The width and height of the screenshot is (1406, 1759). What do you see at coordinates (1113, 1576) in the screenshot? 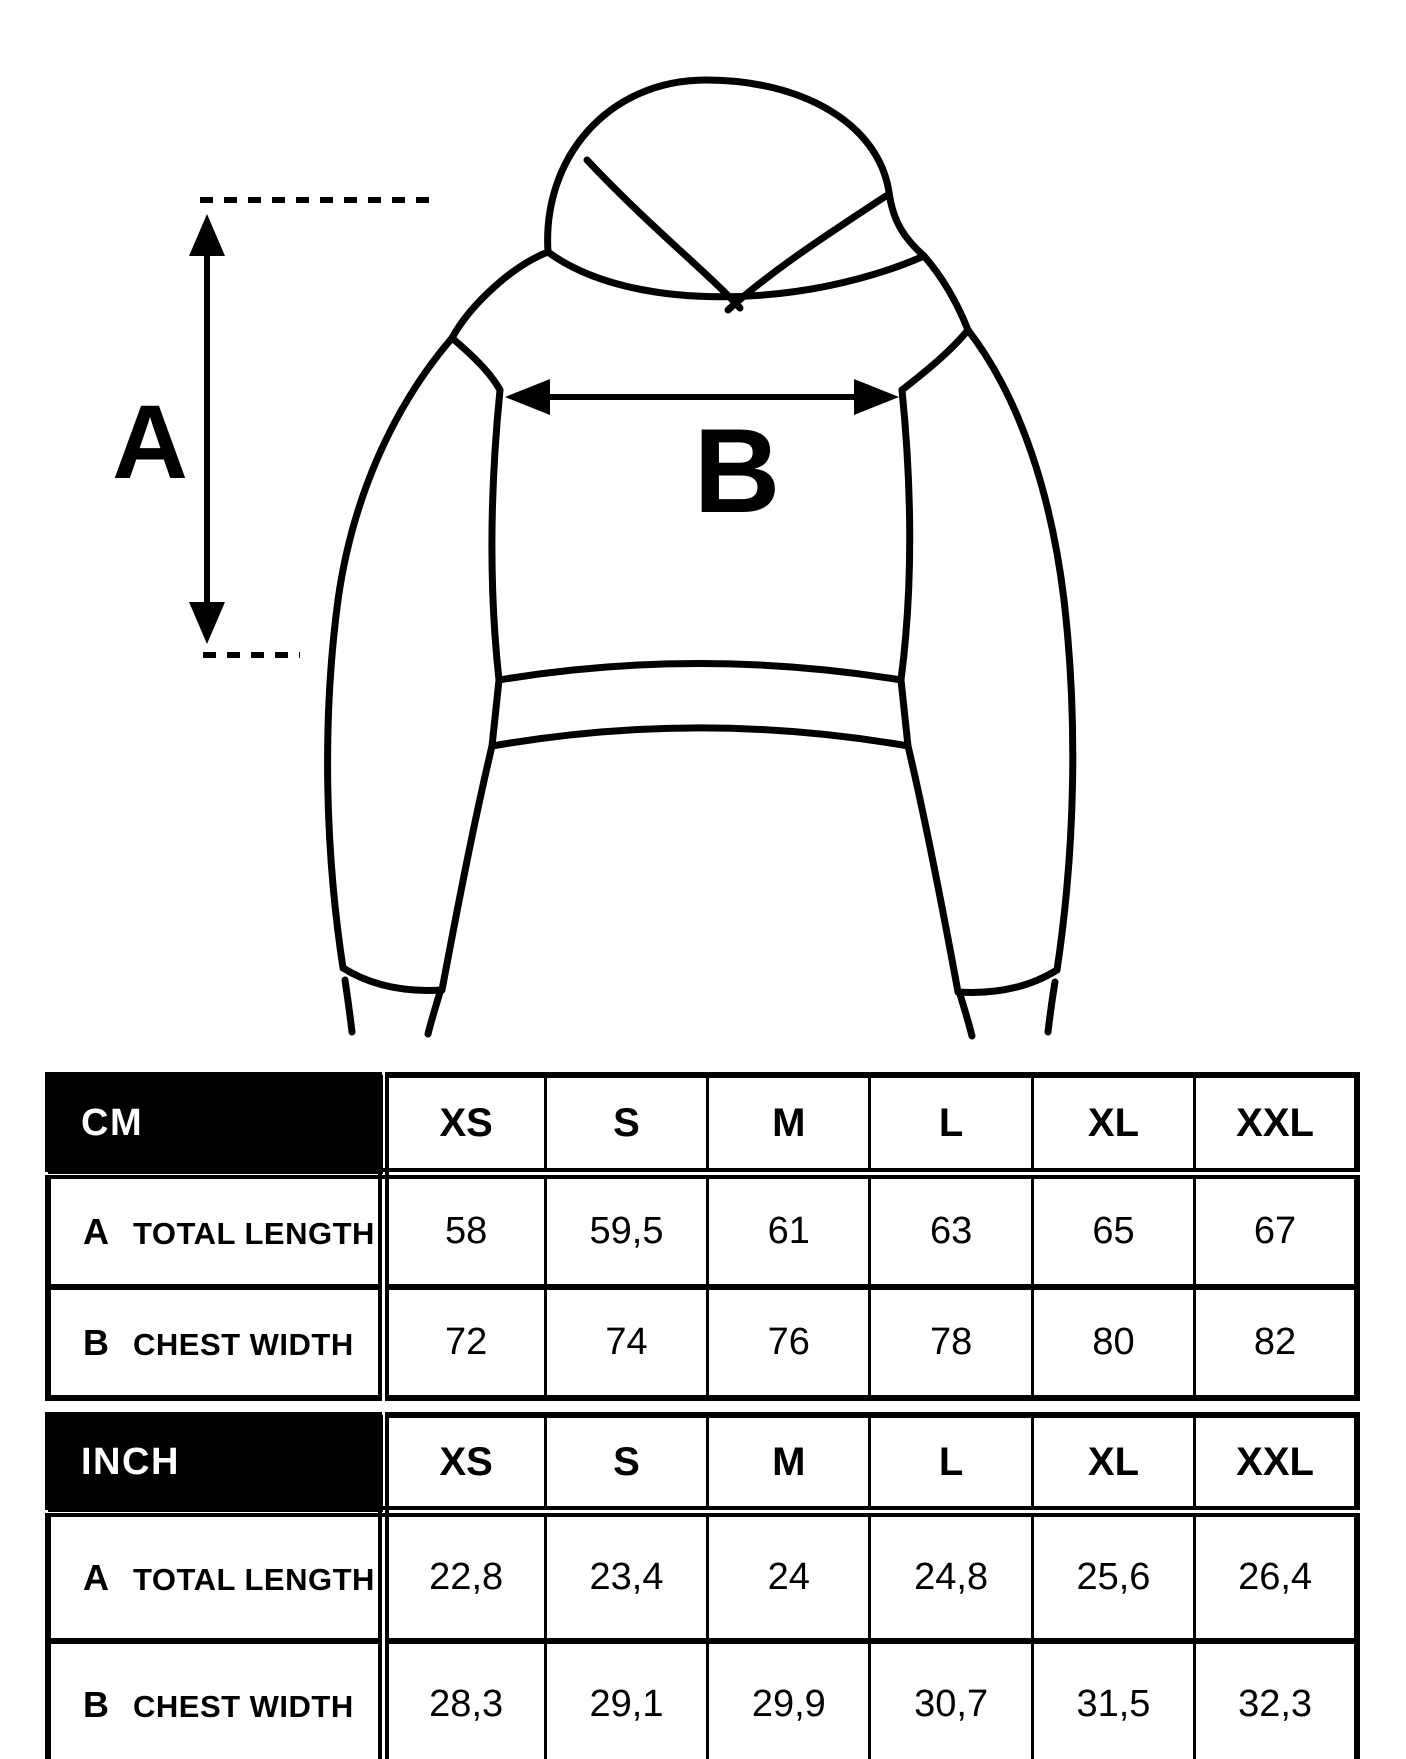
I see `inch-total-length-xl: 25,6` at bounding box center [1113, 1576].